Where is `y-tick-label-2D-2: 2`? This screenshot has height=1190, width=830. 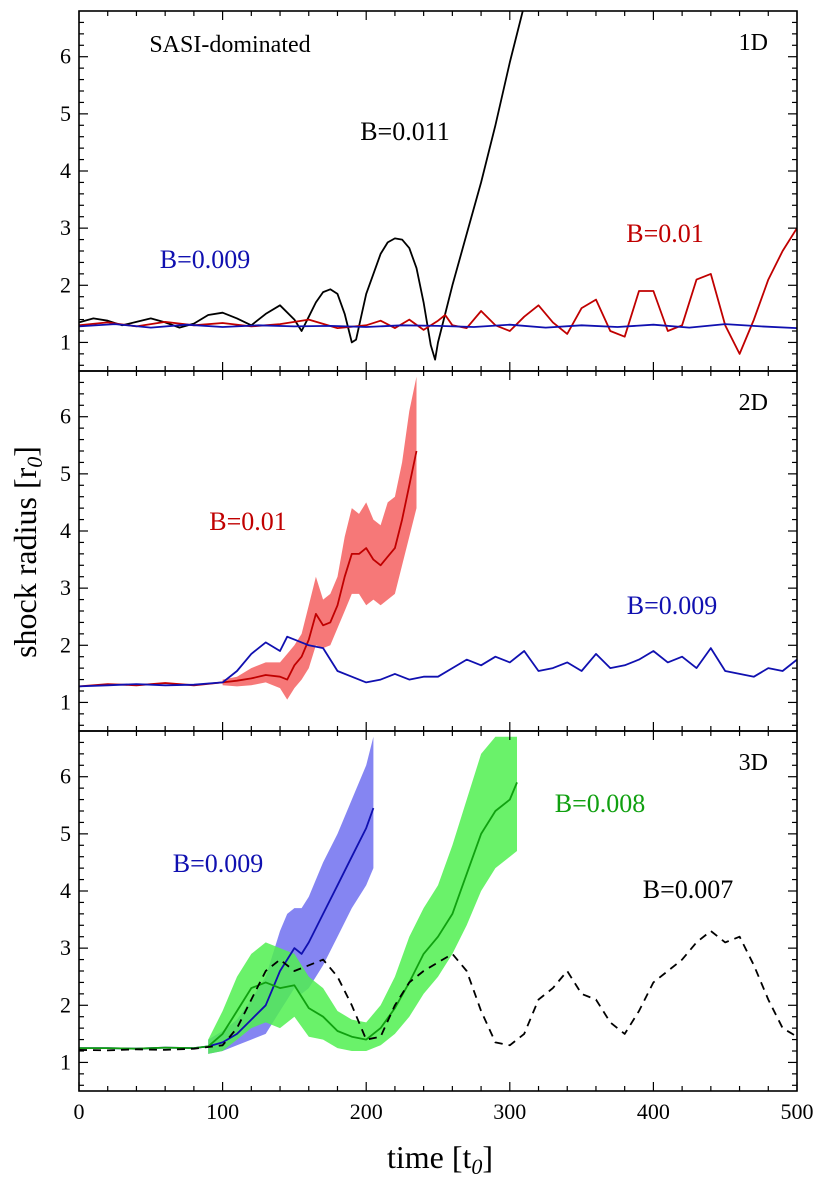 y-tick-label-2D-2: 2 is located at coordinates (65, 644).